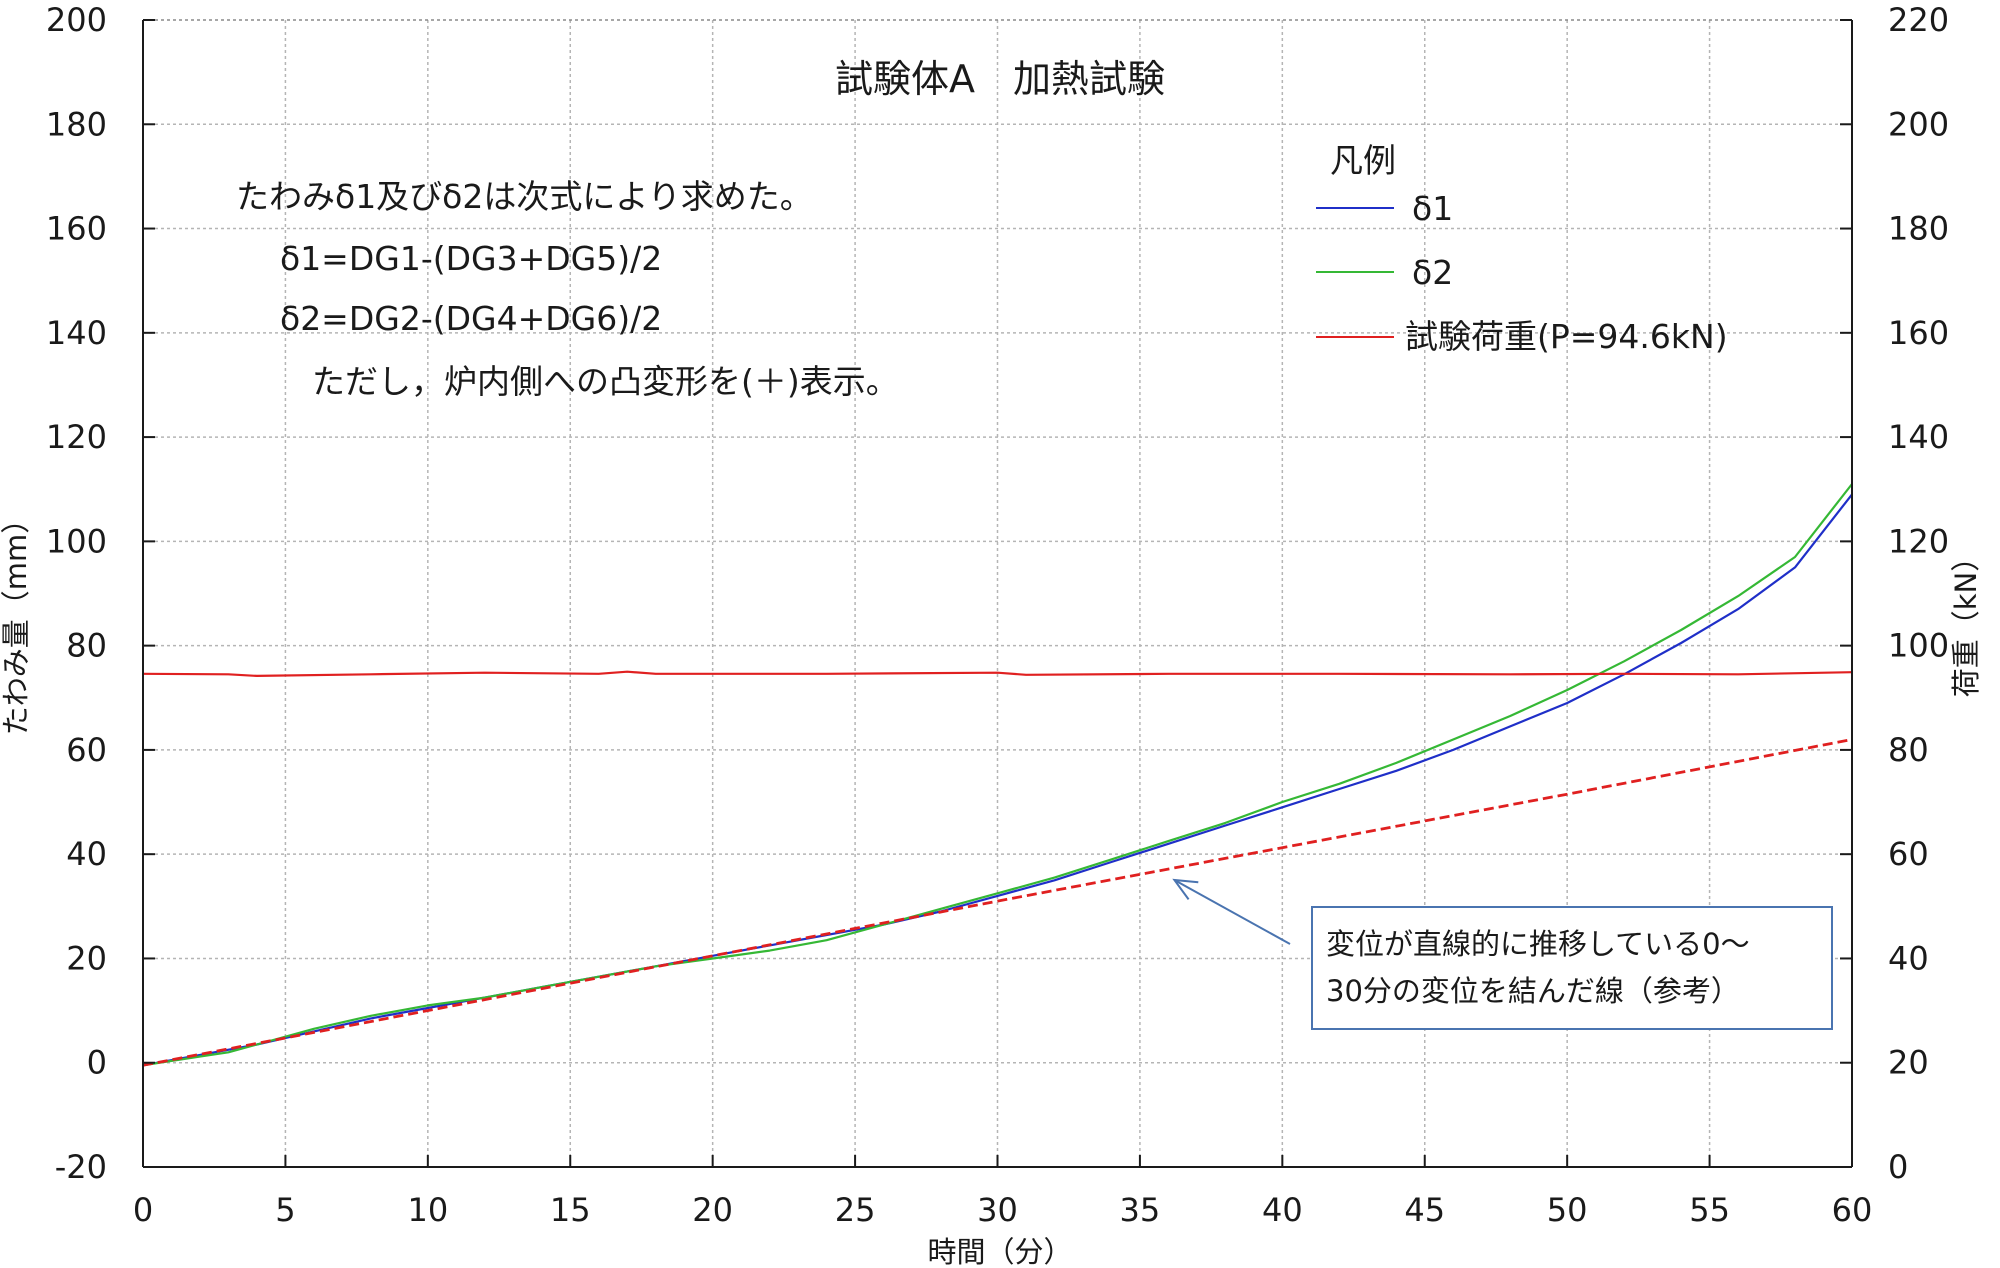  What do you see at coordinates (1567, 1210) in the screenshot?
I see `x-tick-label: 50` at bounding box center [1567, 1210].